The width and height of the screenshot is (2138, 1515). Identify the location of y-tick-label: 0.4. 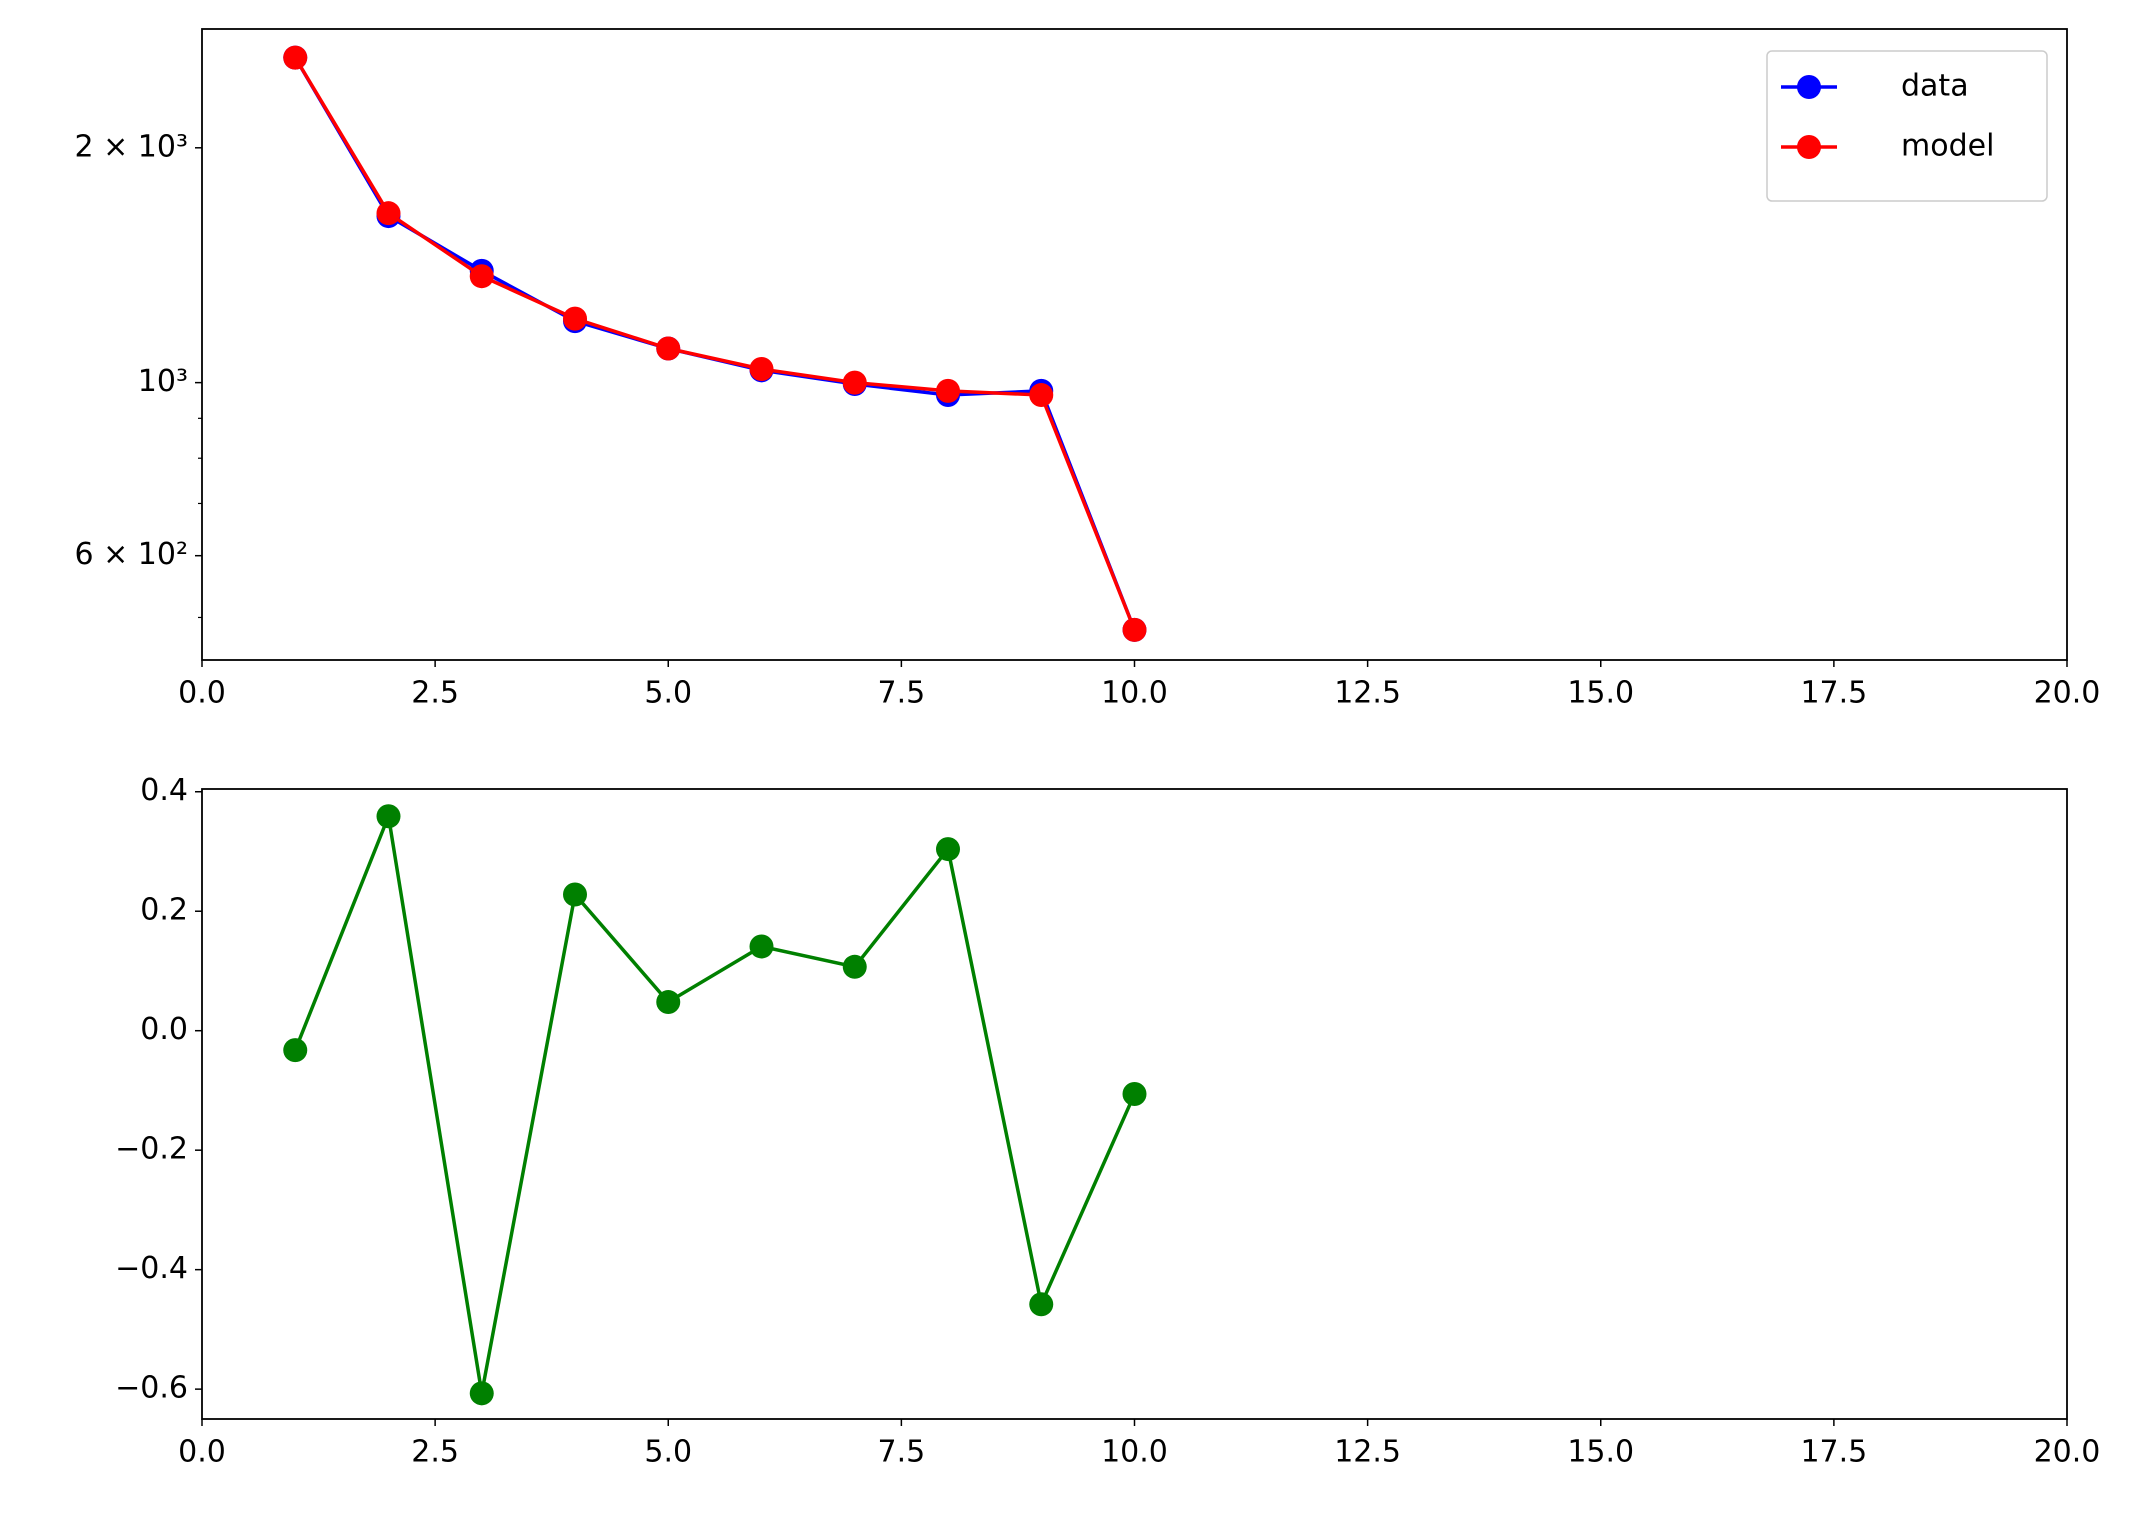
(164, 790).